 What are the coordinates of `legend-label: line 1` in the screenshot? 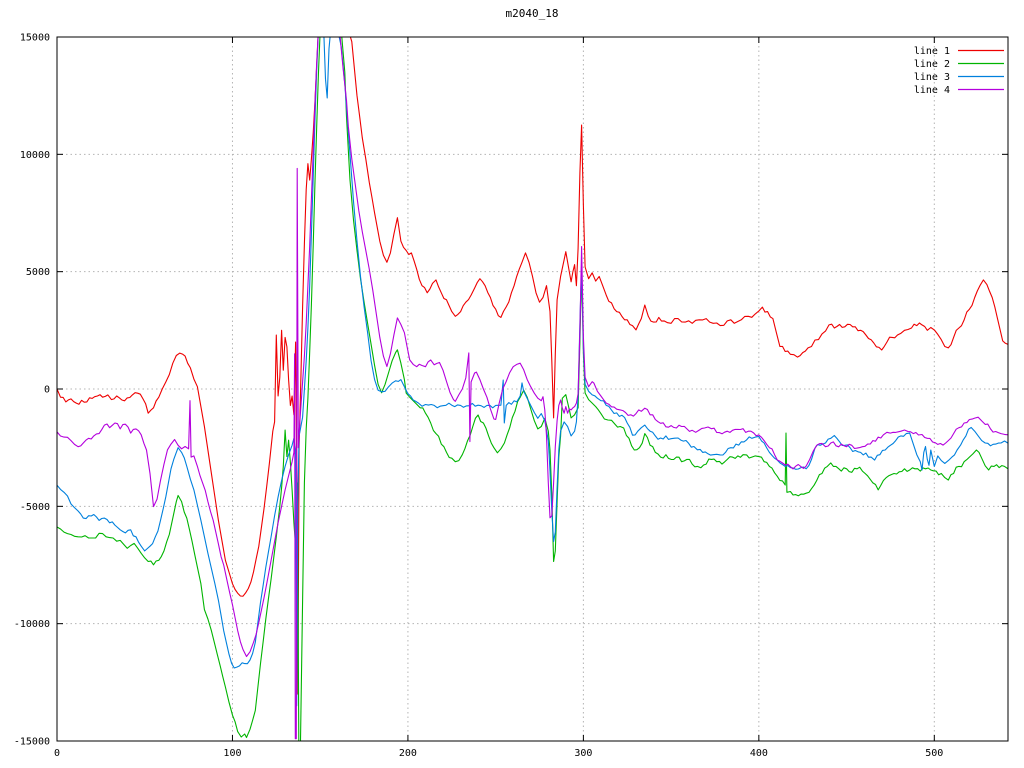 It's located at (932, 51).